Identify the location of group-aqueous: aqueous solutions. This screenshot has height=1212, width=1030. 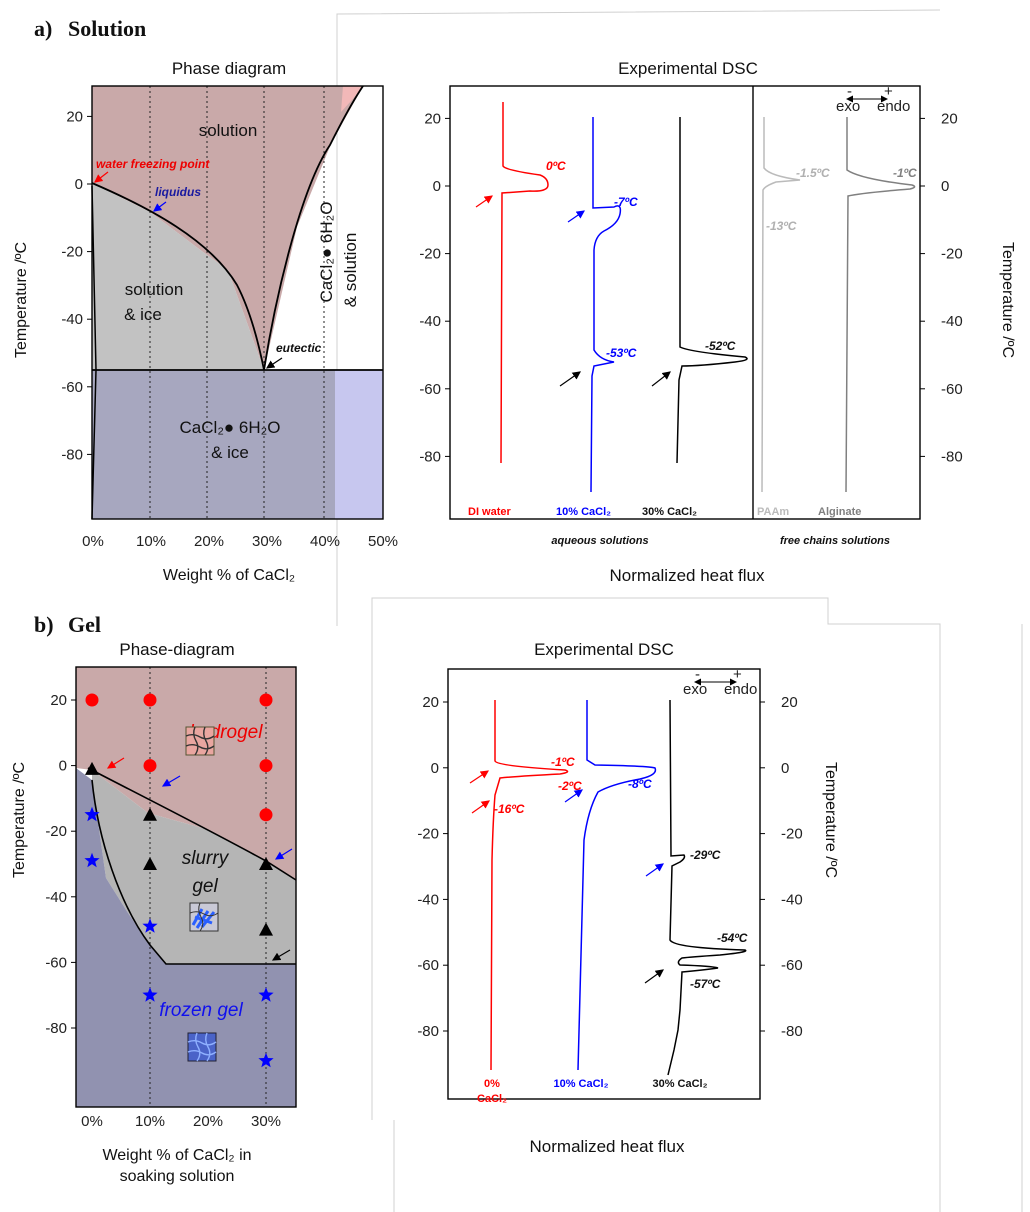
(599, 541).